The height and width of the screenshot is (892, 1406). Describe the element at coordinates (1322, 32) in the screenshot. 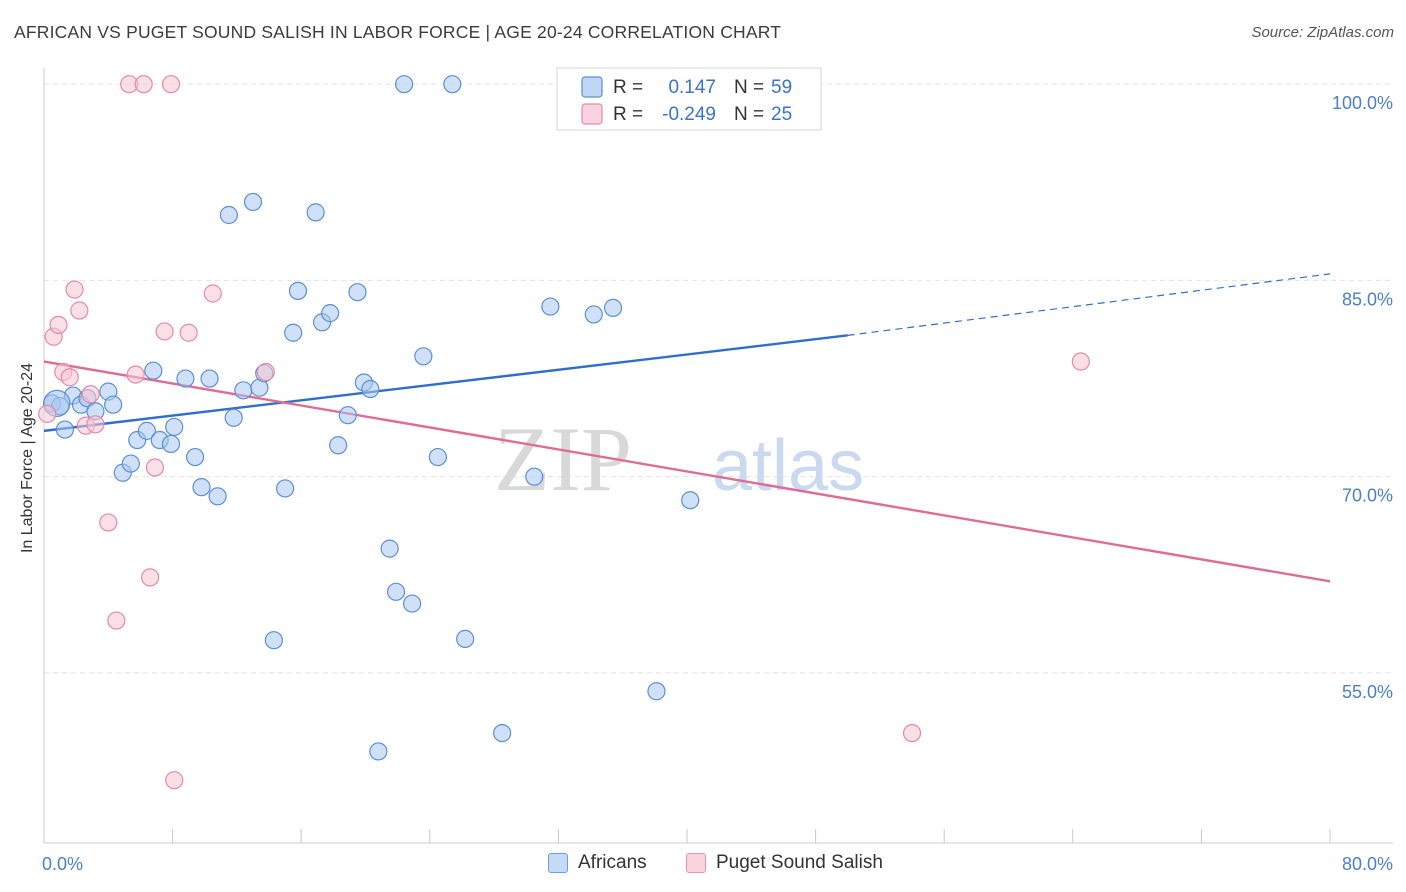

I see `source-label: Source: ZipAtlas.com` at that location.